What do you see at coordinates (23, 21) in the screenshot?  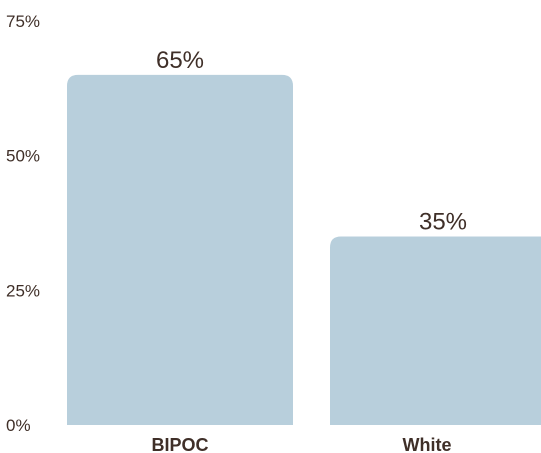 I see `y-tick-label-75: 75%` at bounding box center [23, 21].